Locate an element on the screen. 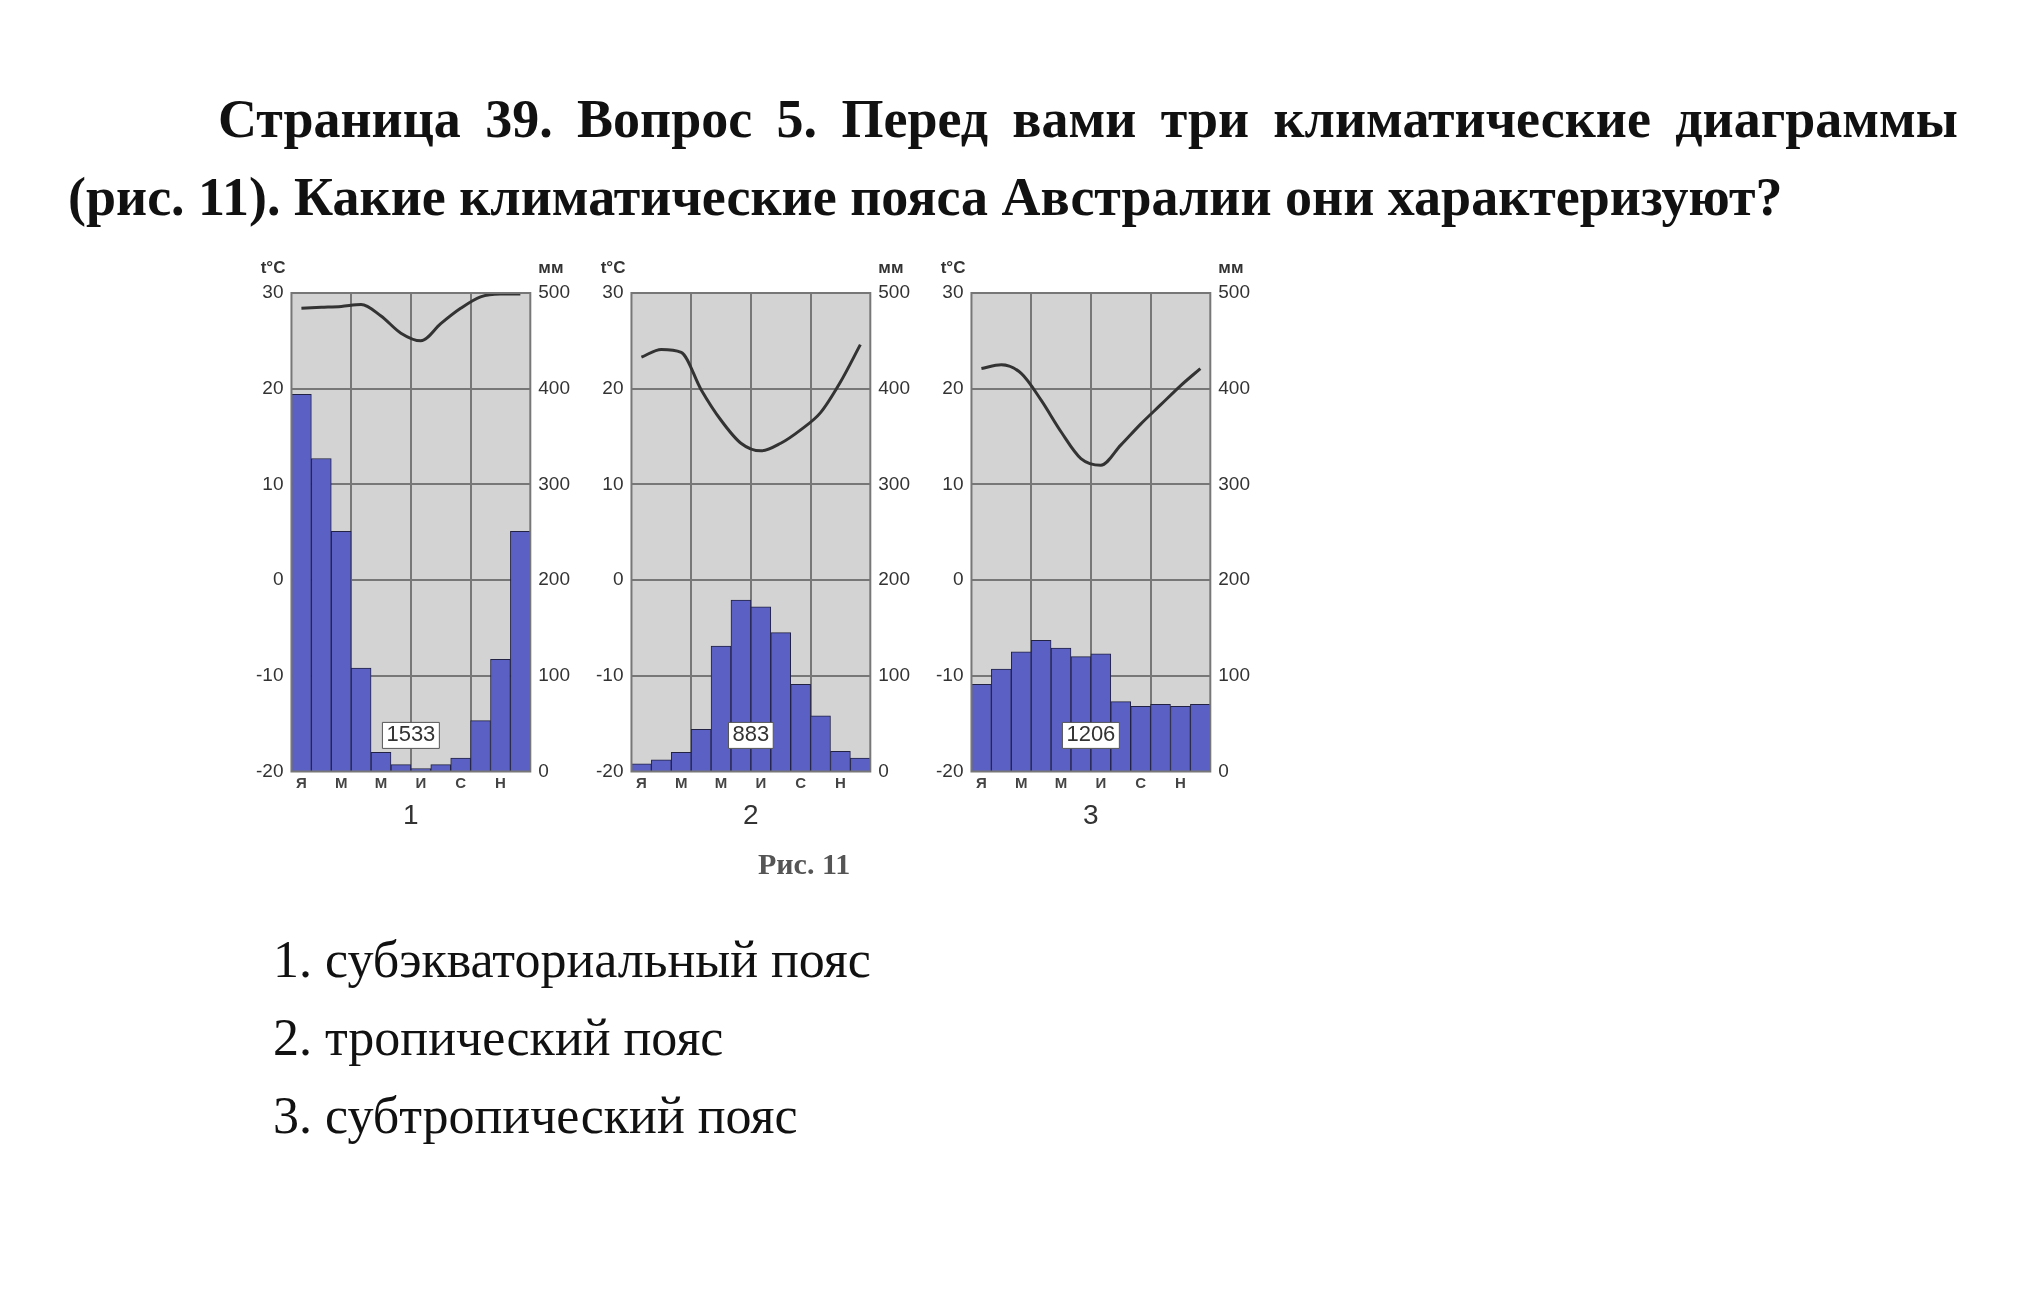  x-axis-title: 1 is located at coordinates (411, 814).